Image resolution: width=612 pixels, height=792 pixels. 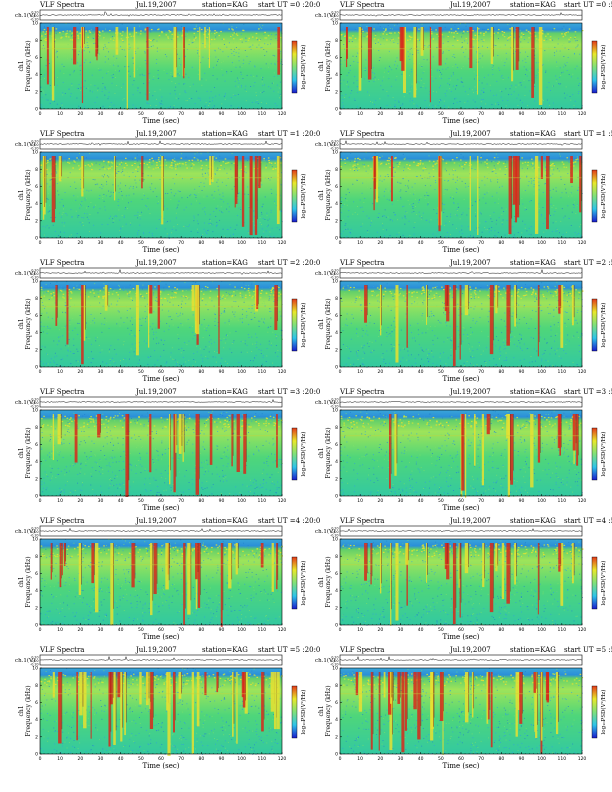 What do you see at coordinates (562, 243) in the screenshot?
I see `x-tick-label: 110` at bounding box center [562, 243].